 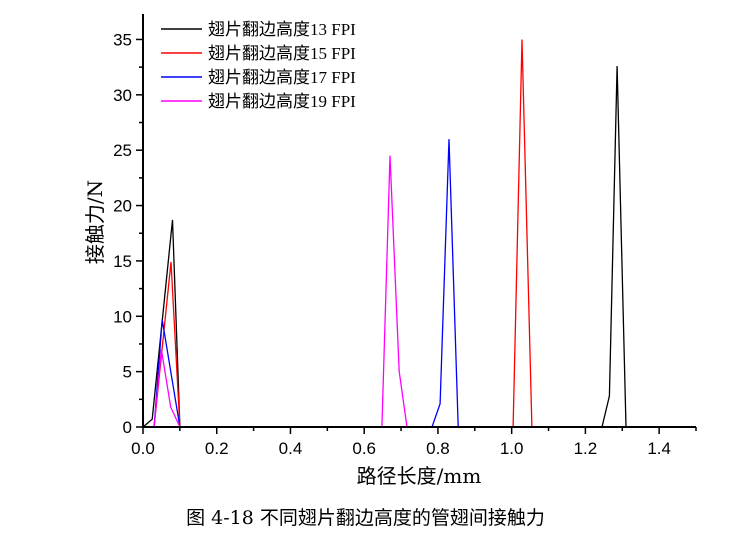 I want to click on y-tick-label: 15, so click(x=122, y=261).